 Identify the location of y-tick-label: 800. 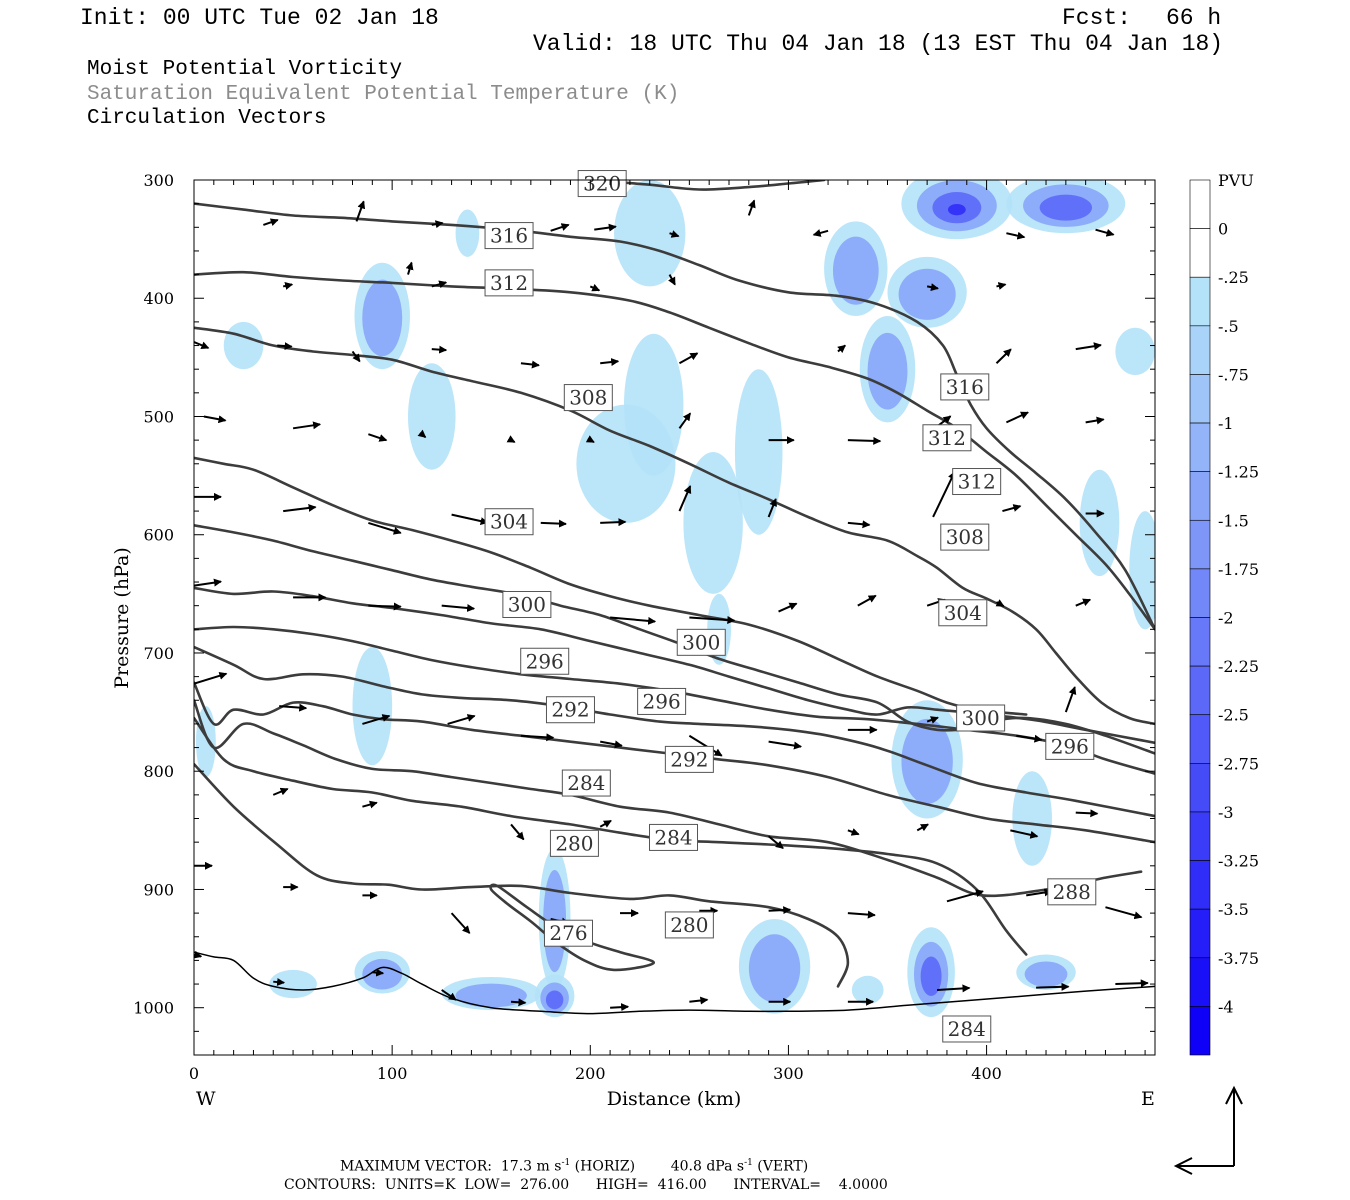
(158, 771).